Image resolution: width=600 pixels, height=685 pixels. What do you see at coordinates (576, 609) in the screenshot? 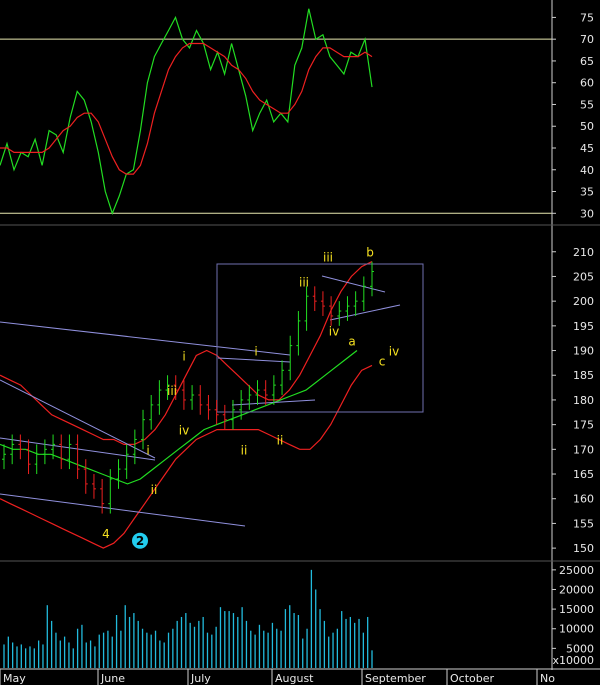
I see `volume-tick-label: 15000` at bounding box center [576, 609].